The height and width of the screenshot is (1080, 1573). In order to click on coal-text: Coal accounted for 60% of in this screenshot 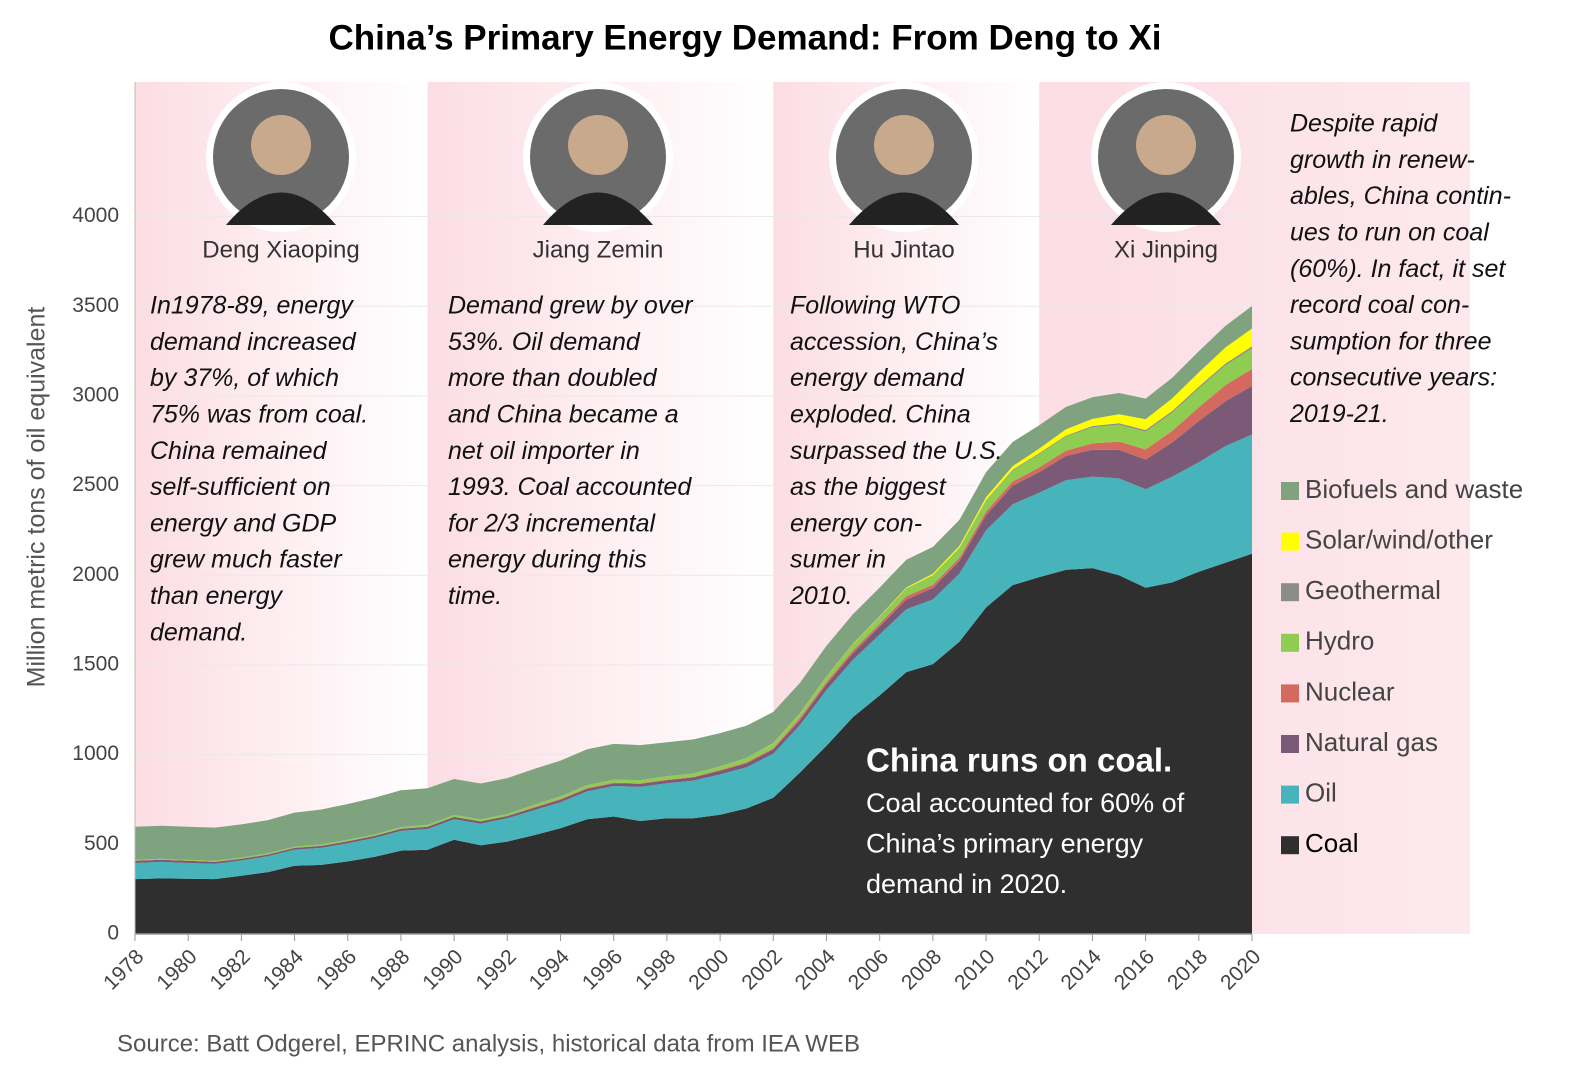, I will do `click(1025, 803)`.